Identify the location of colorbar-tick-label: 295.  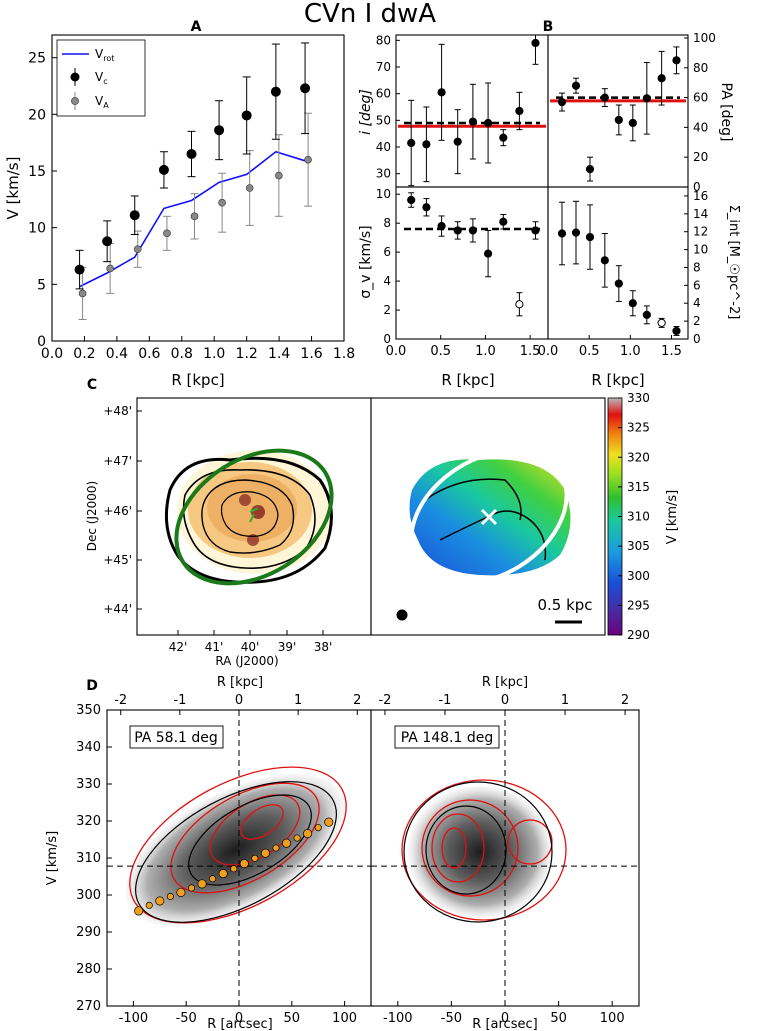
(638, 605).